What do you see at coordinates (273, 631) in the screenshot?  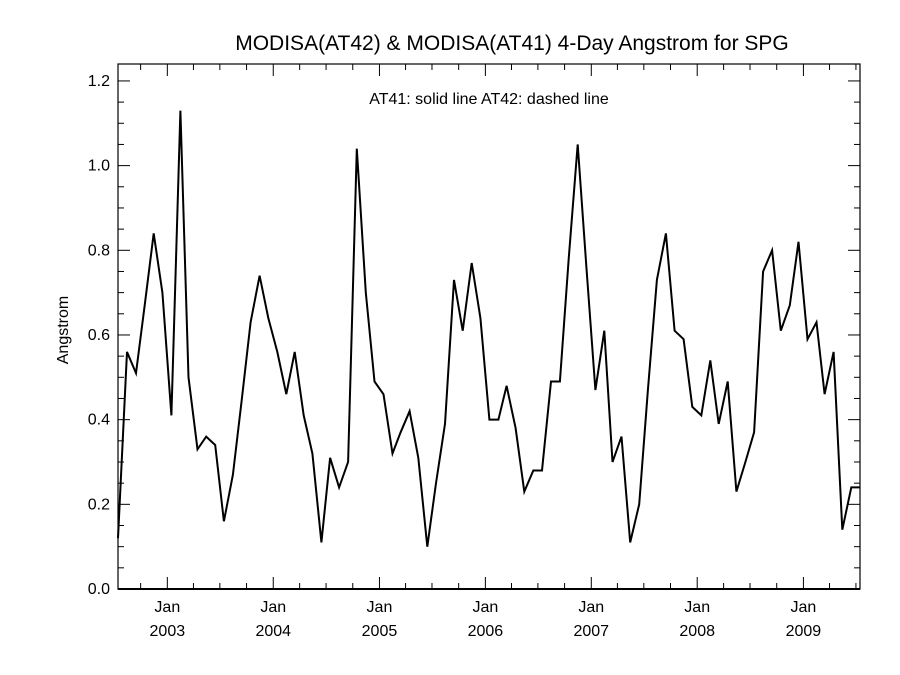 I see `x-tick-year-label: 2004` at bounding box center [273, 631].